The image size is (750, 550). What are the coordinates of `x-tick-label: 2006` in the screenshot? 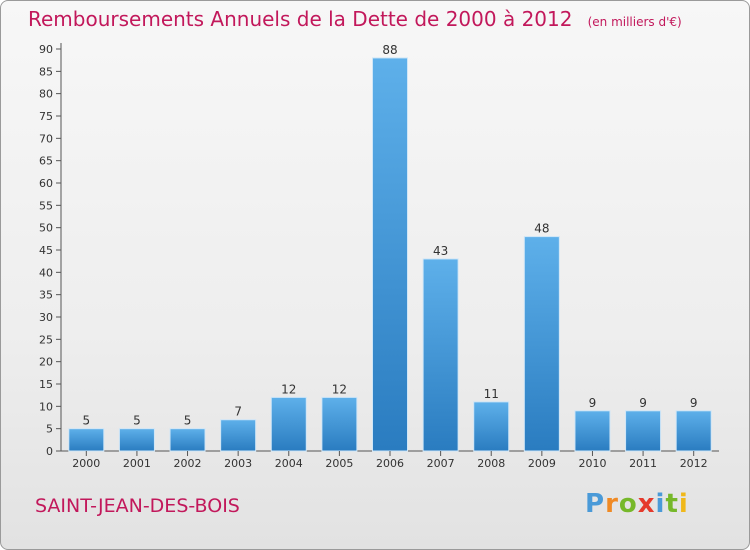 It's located at (390, 463).